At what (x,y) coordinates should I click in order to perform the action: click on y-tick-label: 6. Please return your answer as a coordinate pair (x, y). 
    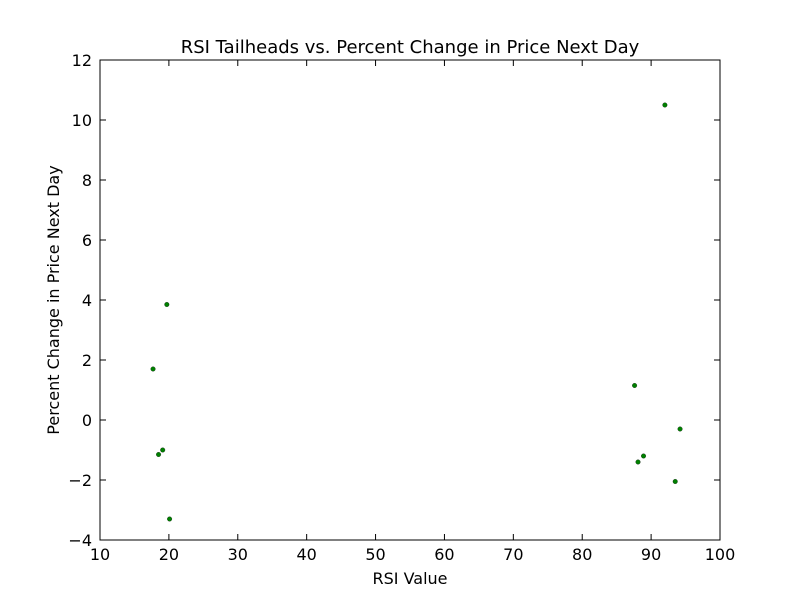
    Looking at the image, I should click on (87, 240).